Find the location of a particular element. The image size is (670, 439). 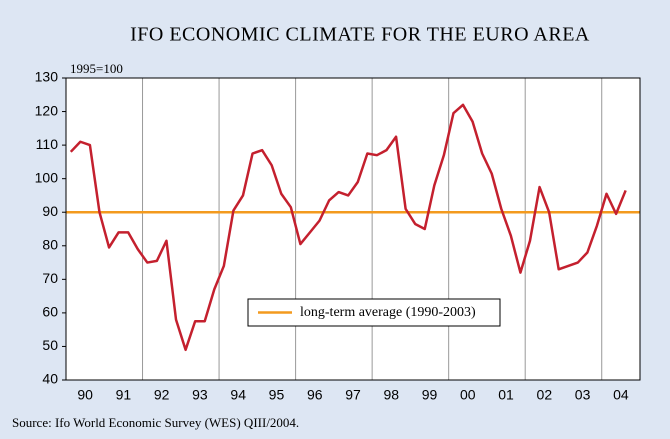

x-tick-label: 96 is located at coordinates (315, 395).